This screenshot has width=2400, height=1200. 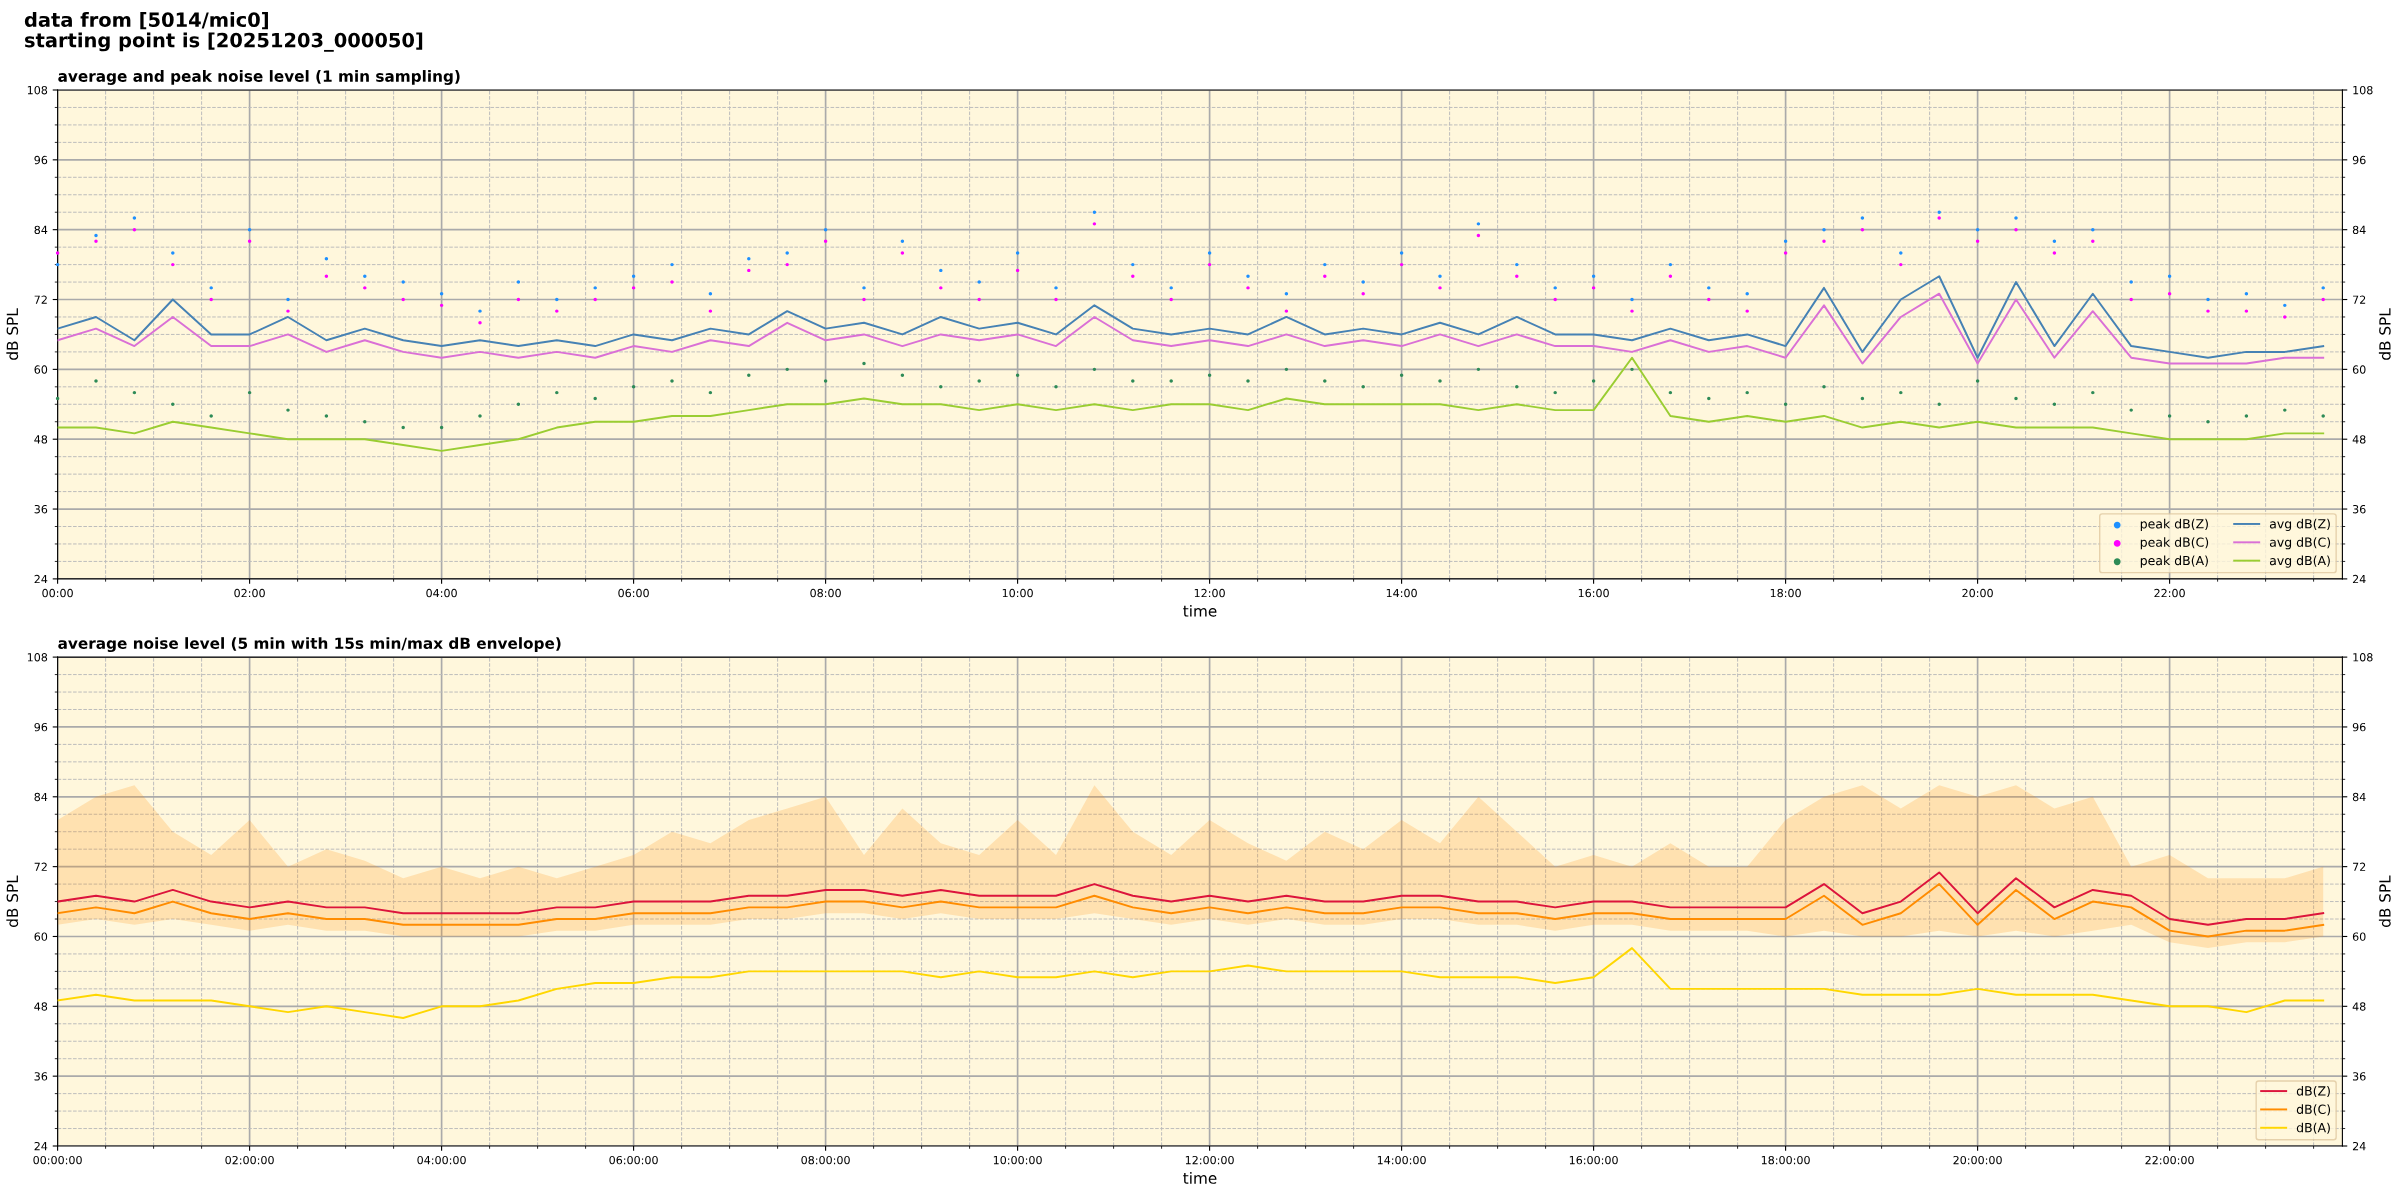 I want to click on x-tick-label: 04:00, so click(x=441, y=593).